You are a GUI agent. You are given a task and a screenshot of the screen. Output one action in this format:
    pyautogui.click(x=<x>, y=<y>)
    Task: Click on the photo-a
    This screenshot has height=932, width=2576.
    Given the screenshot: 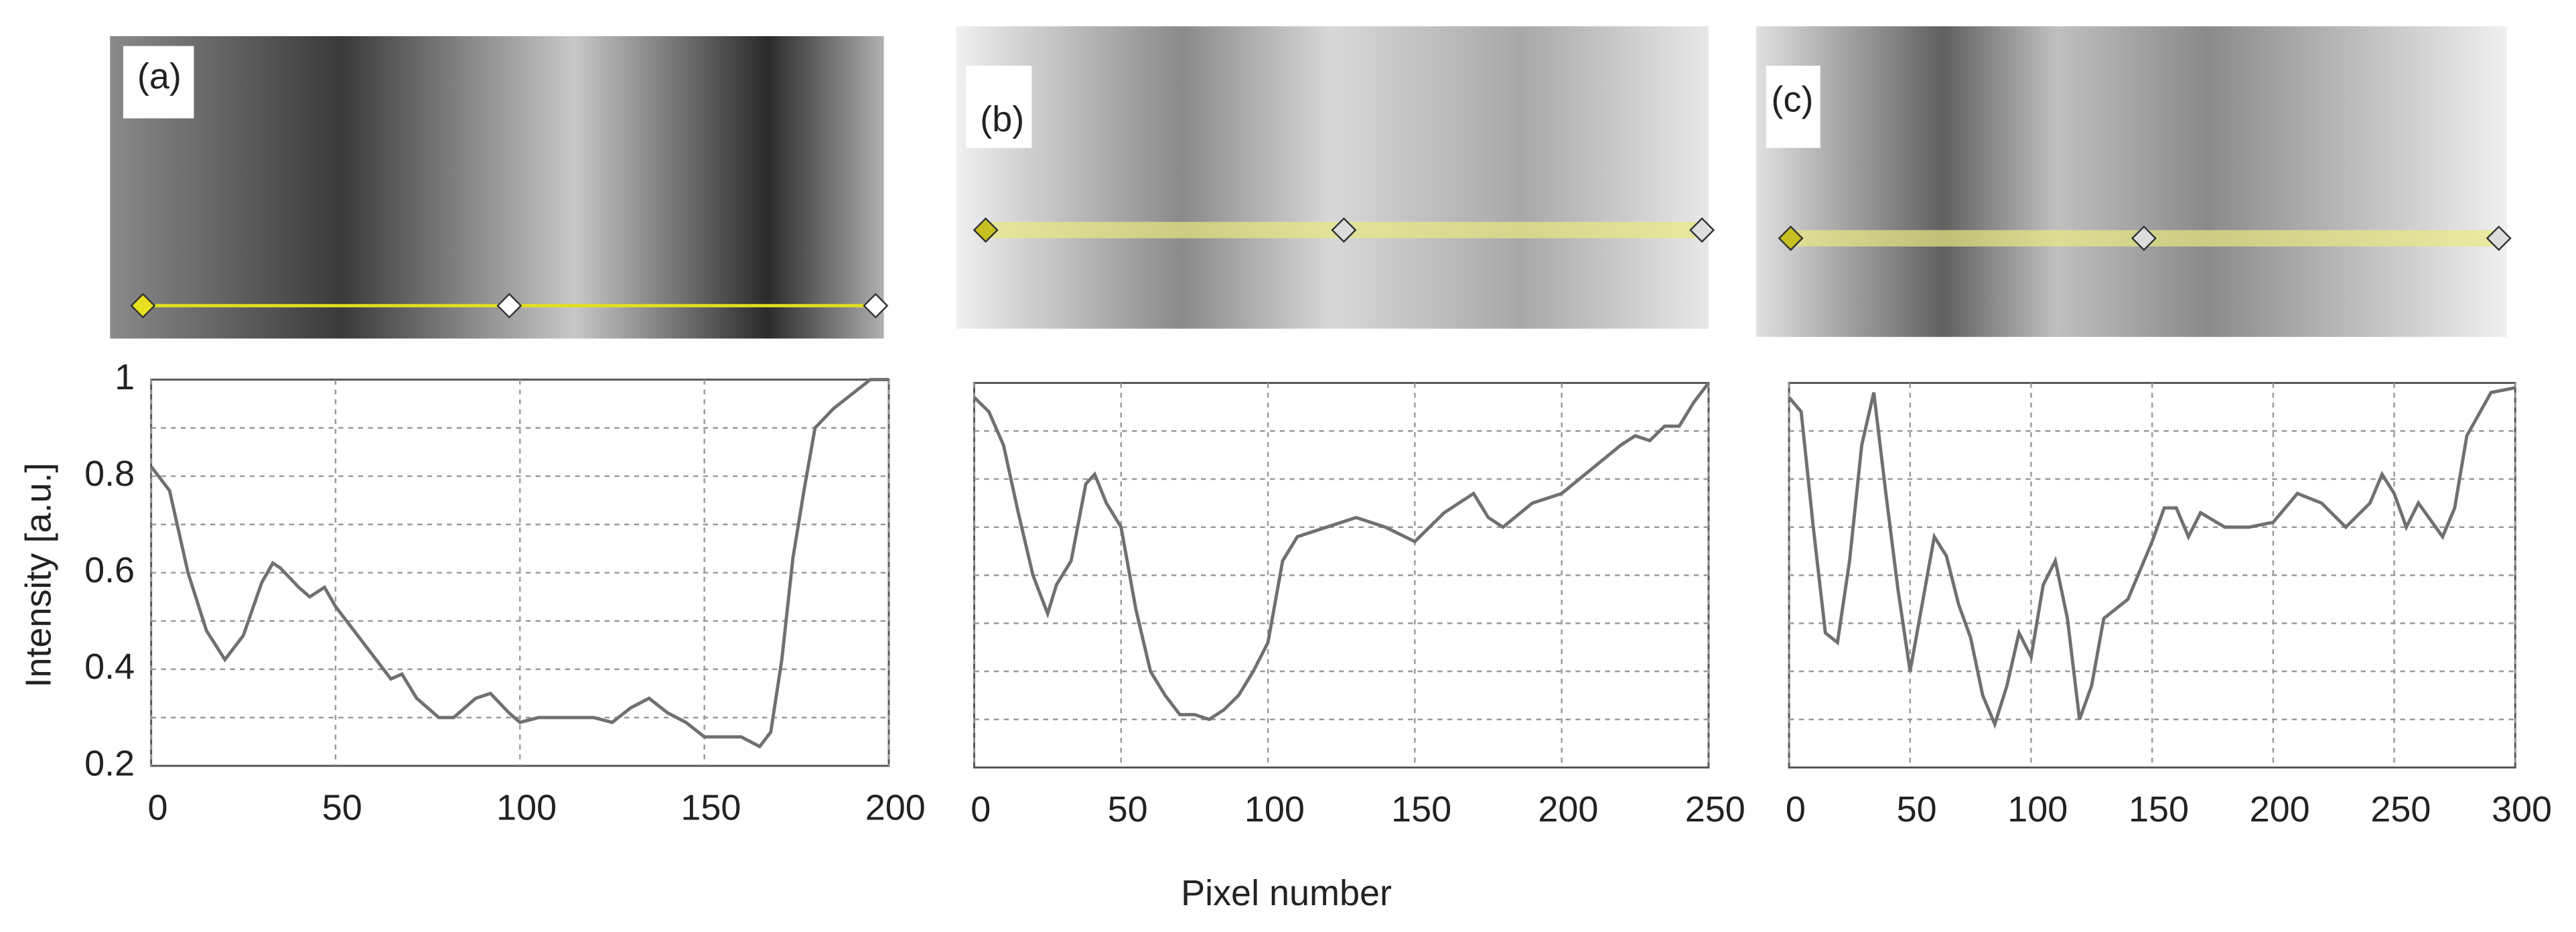 What is the action you would take?
    pyautogui.click(x=499, y=187)
    